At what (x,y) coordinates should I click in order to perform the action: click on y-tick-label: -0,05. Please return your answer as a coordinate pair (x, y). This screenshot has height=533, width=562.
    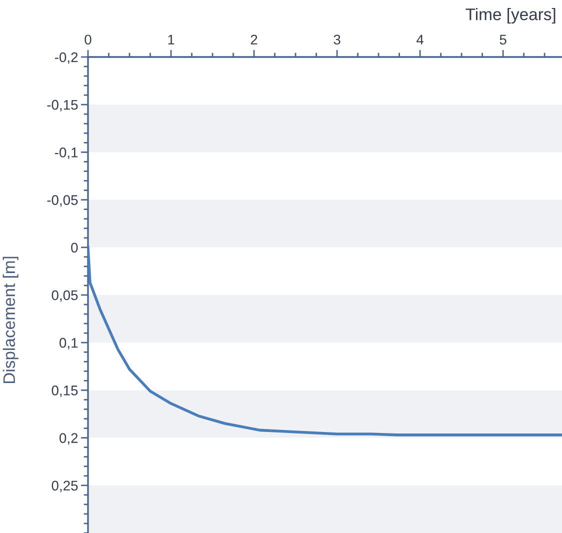
    Looking at the image, I should click on (62, 201).